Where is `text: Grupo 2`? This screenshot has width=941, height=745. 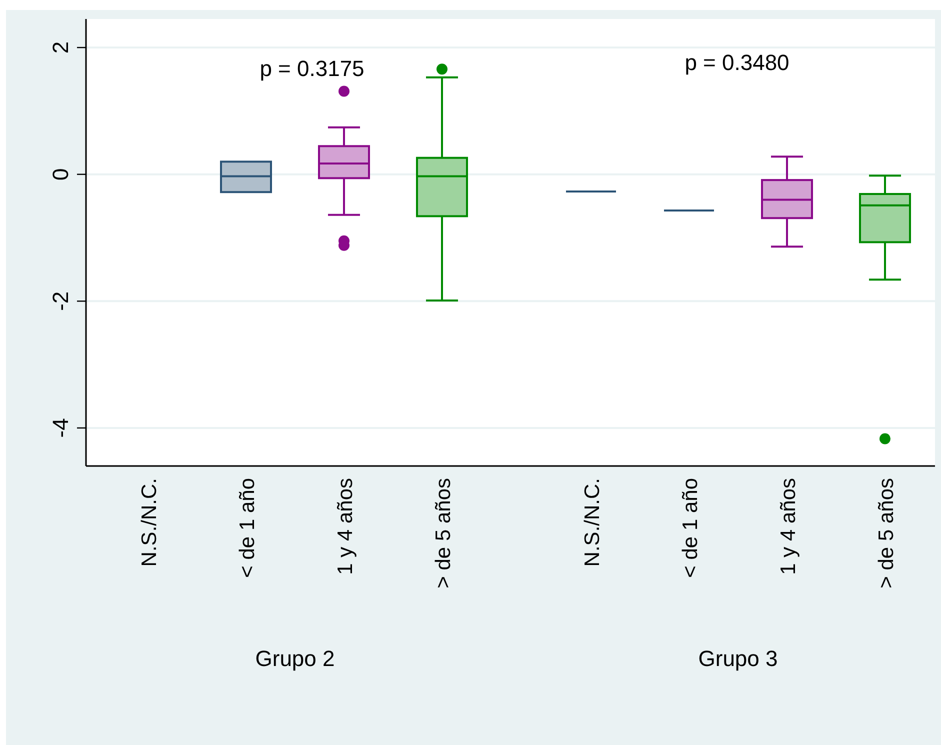
text: Grupo 2 is located at coordinates (295, 658).